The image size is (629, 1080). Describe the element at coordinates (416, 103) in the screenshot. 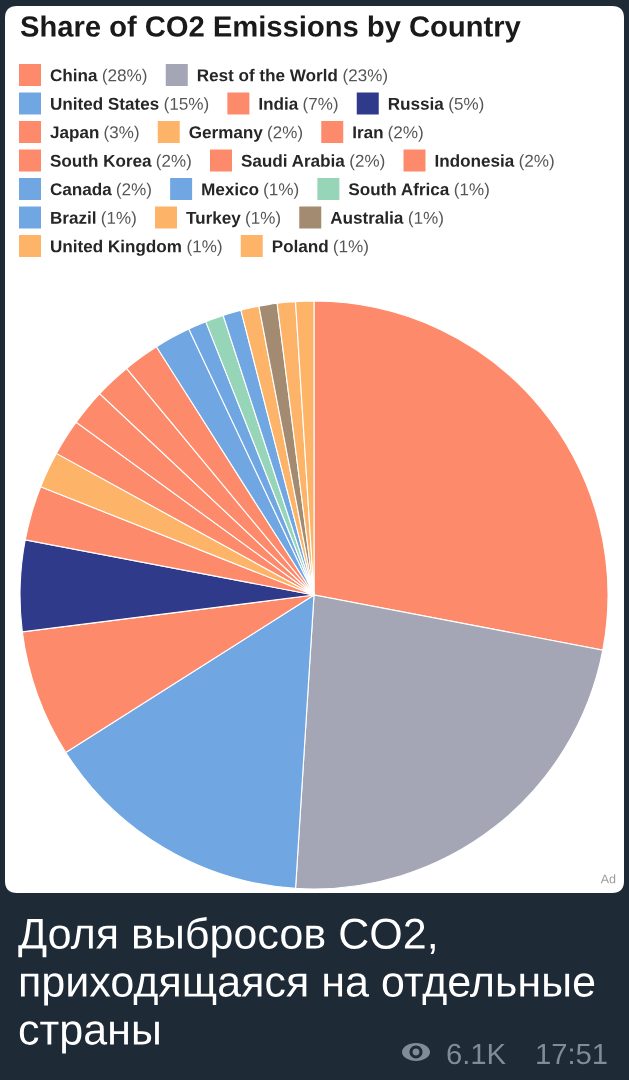

I see `legend-label: Russia` at that location.